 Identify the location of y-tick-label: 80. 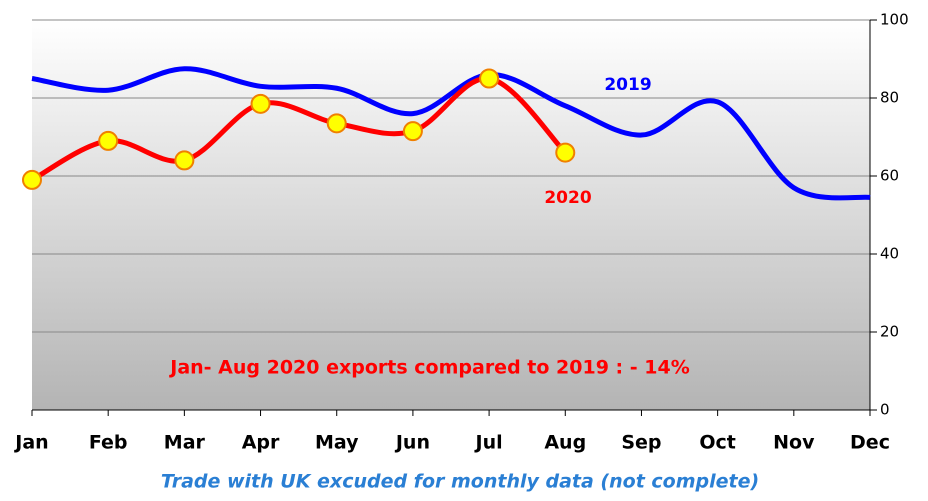
(889, 98).